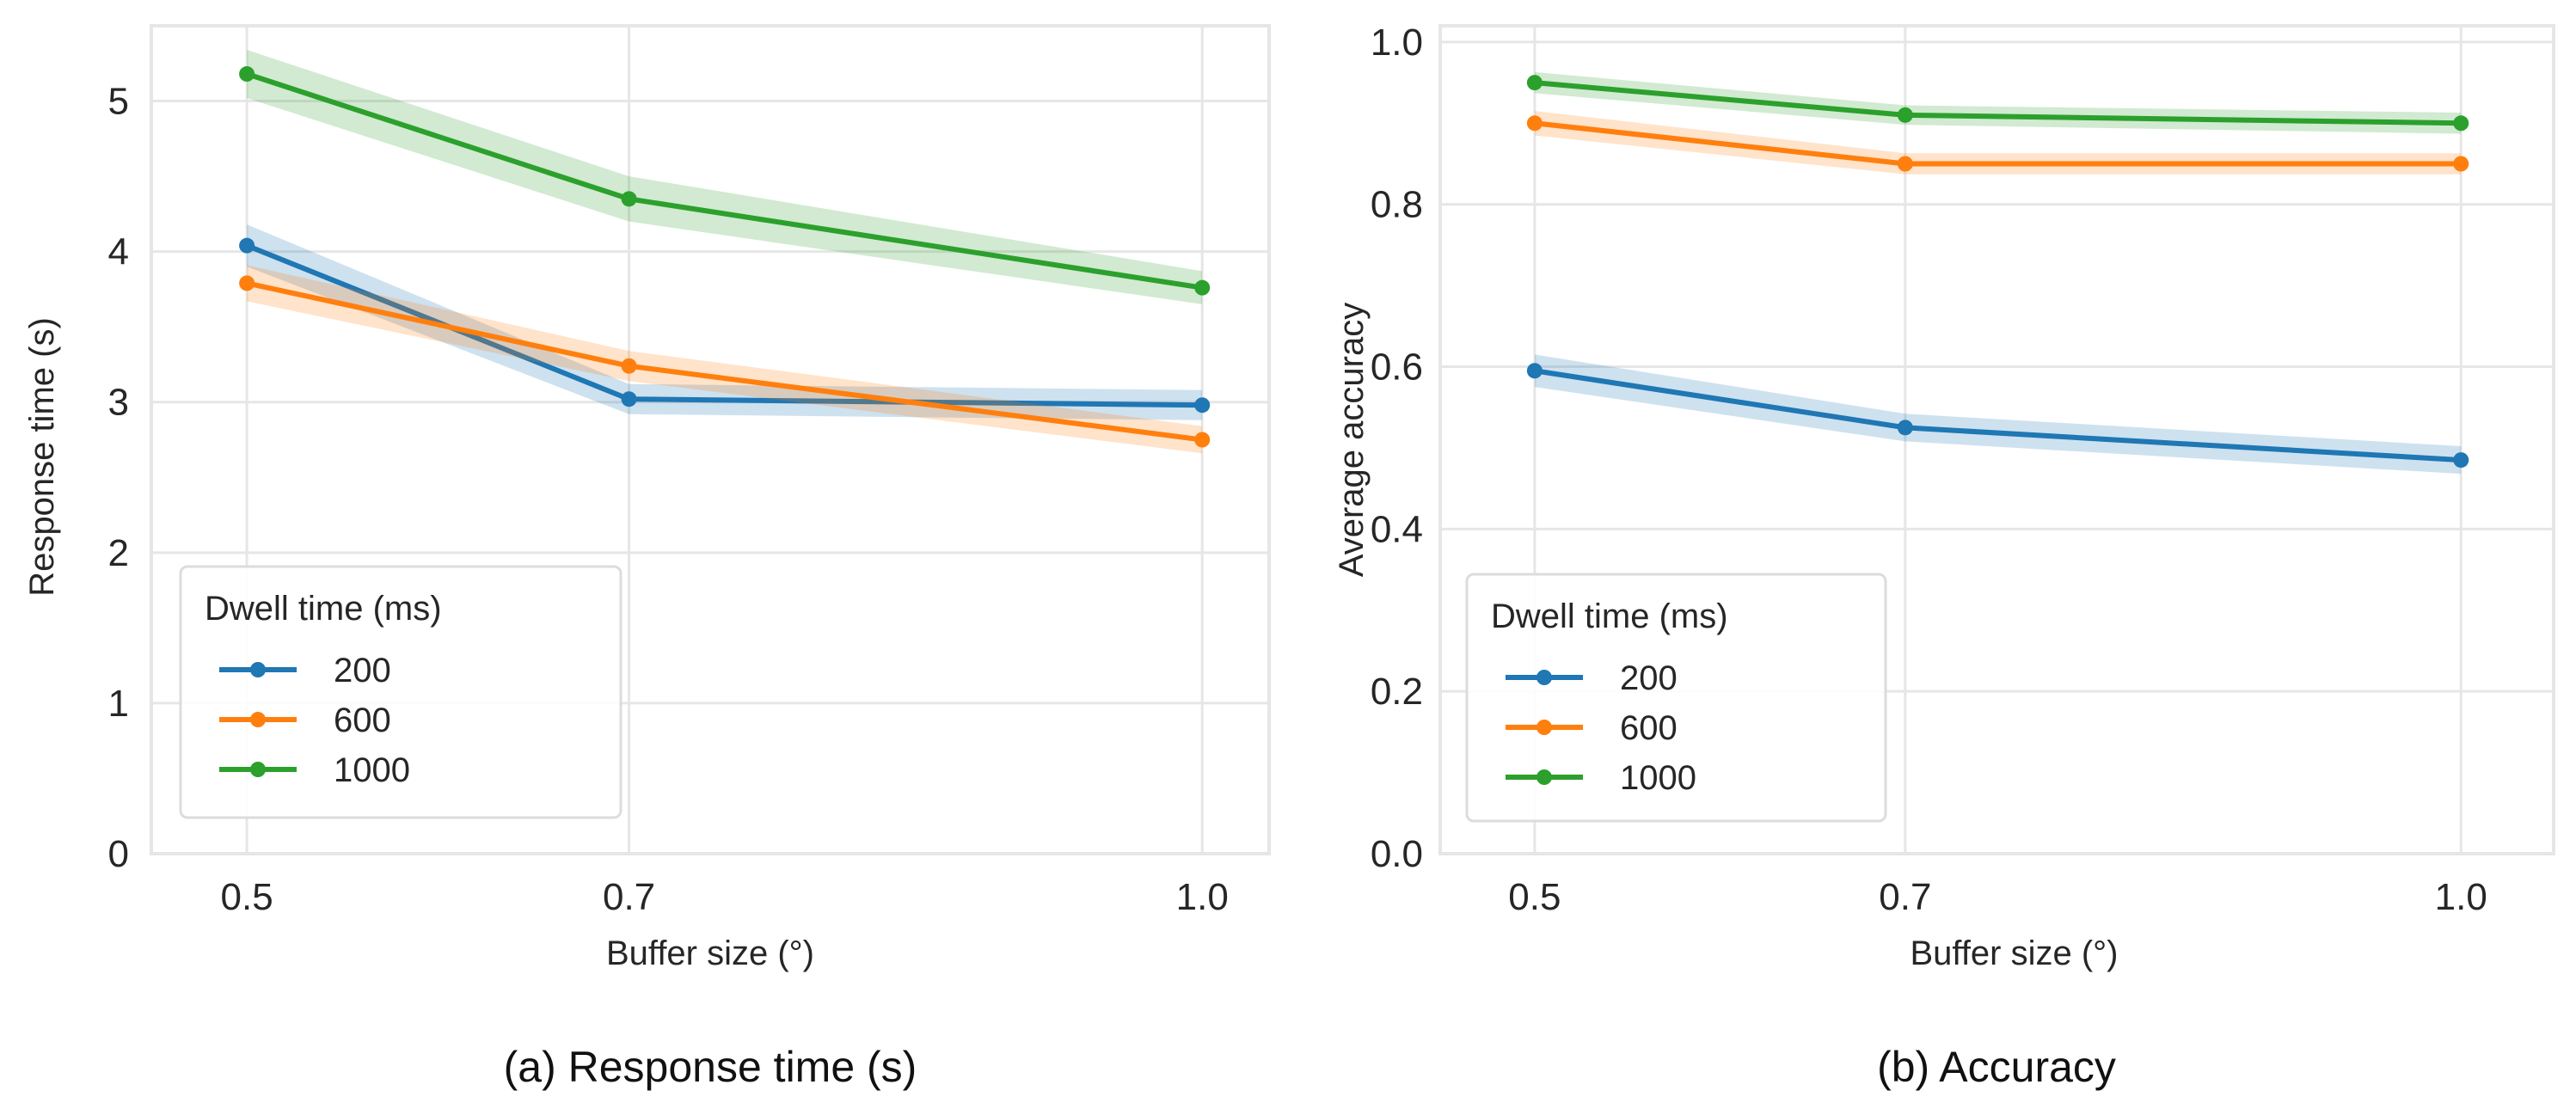 This screenshot has height=1103, width=2576. What do you see at coordinates (1397, 367) in the screenshot?
I see `y-tick-label: 0.6` at bounding box center [1397, 367].